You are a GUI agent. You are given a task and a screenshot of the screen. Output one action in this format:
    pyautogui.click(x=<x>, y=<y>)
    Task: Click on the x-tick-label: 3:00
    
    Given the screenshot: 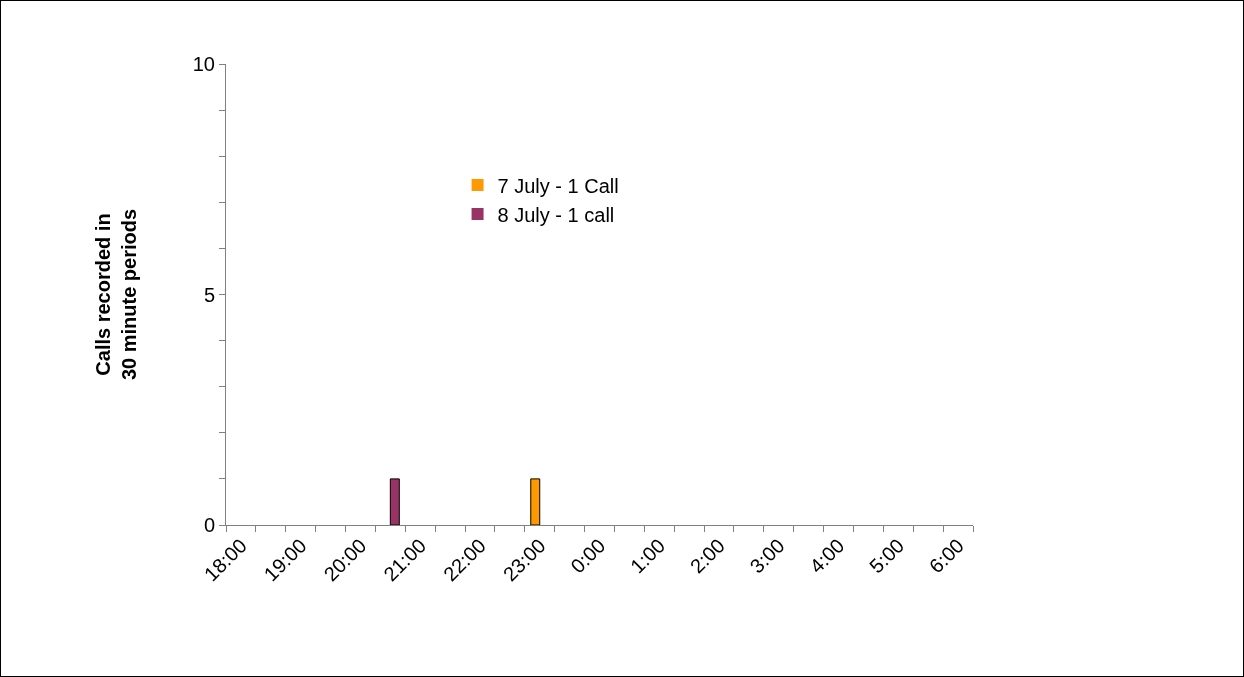 What is the action you would take?
    pyautogui.click(x=767, y=556)
    